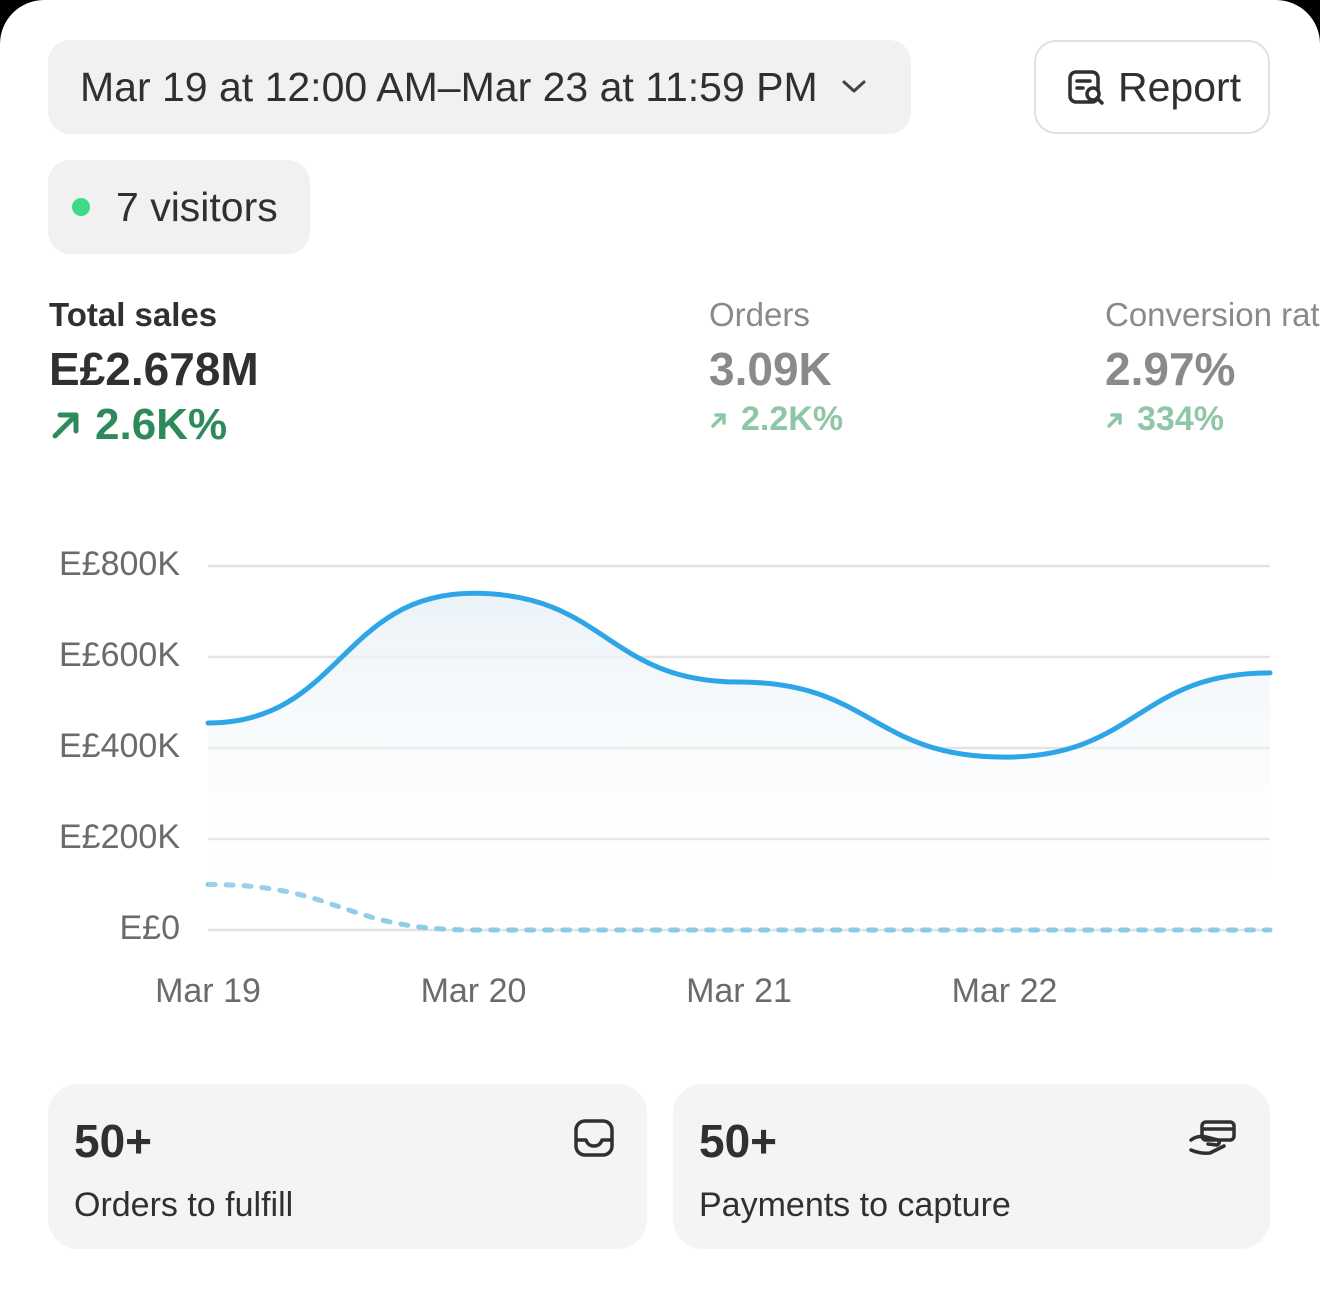 The height and width of the screenshot is (1297, 1320). What do you see at coordinates (150, 928) in the screenshot?
I see `y-tick-label: E£0` at bounding box center [150, 928].